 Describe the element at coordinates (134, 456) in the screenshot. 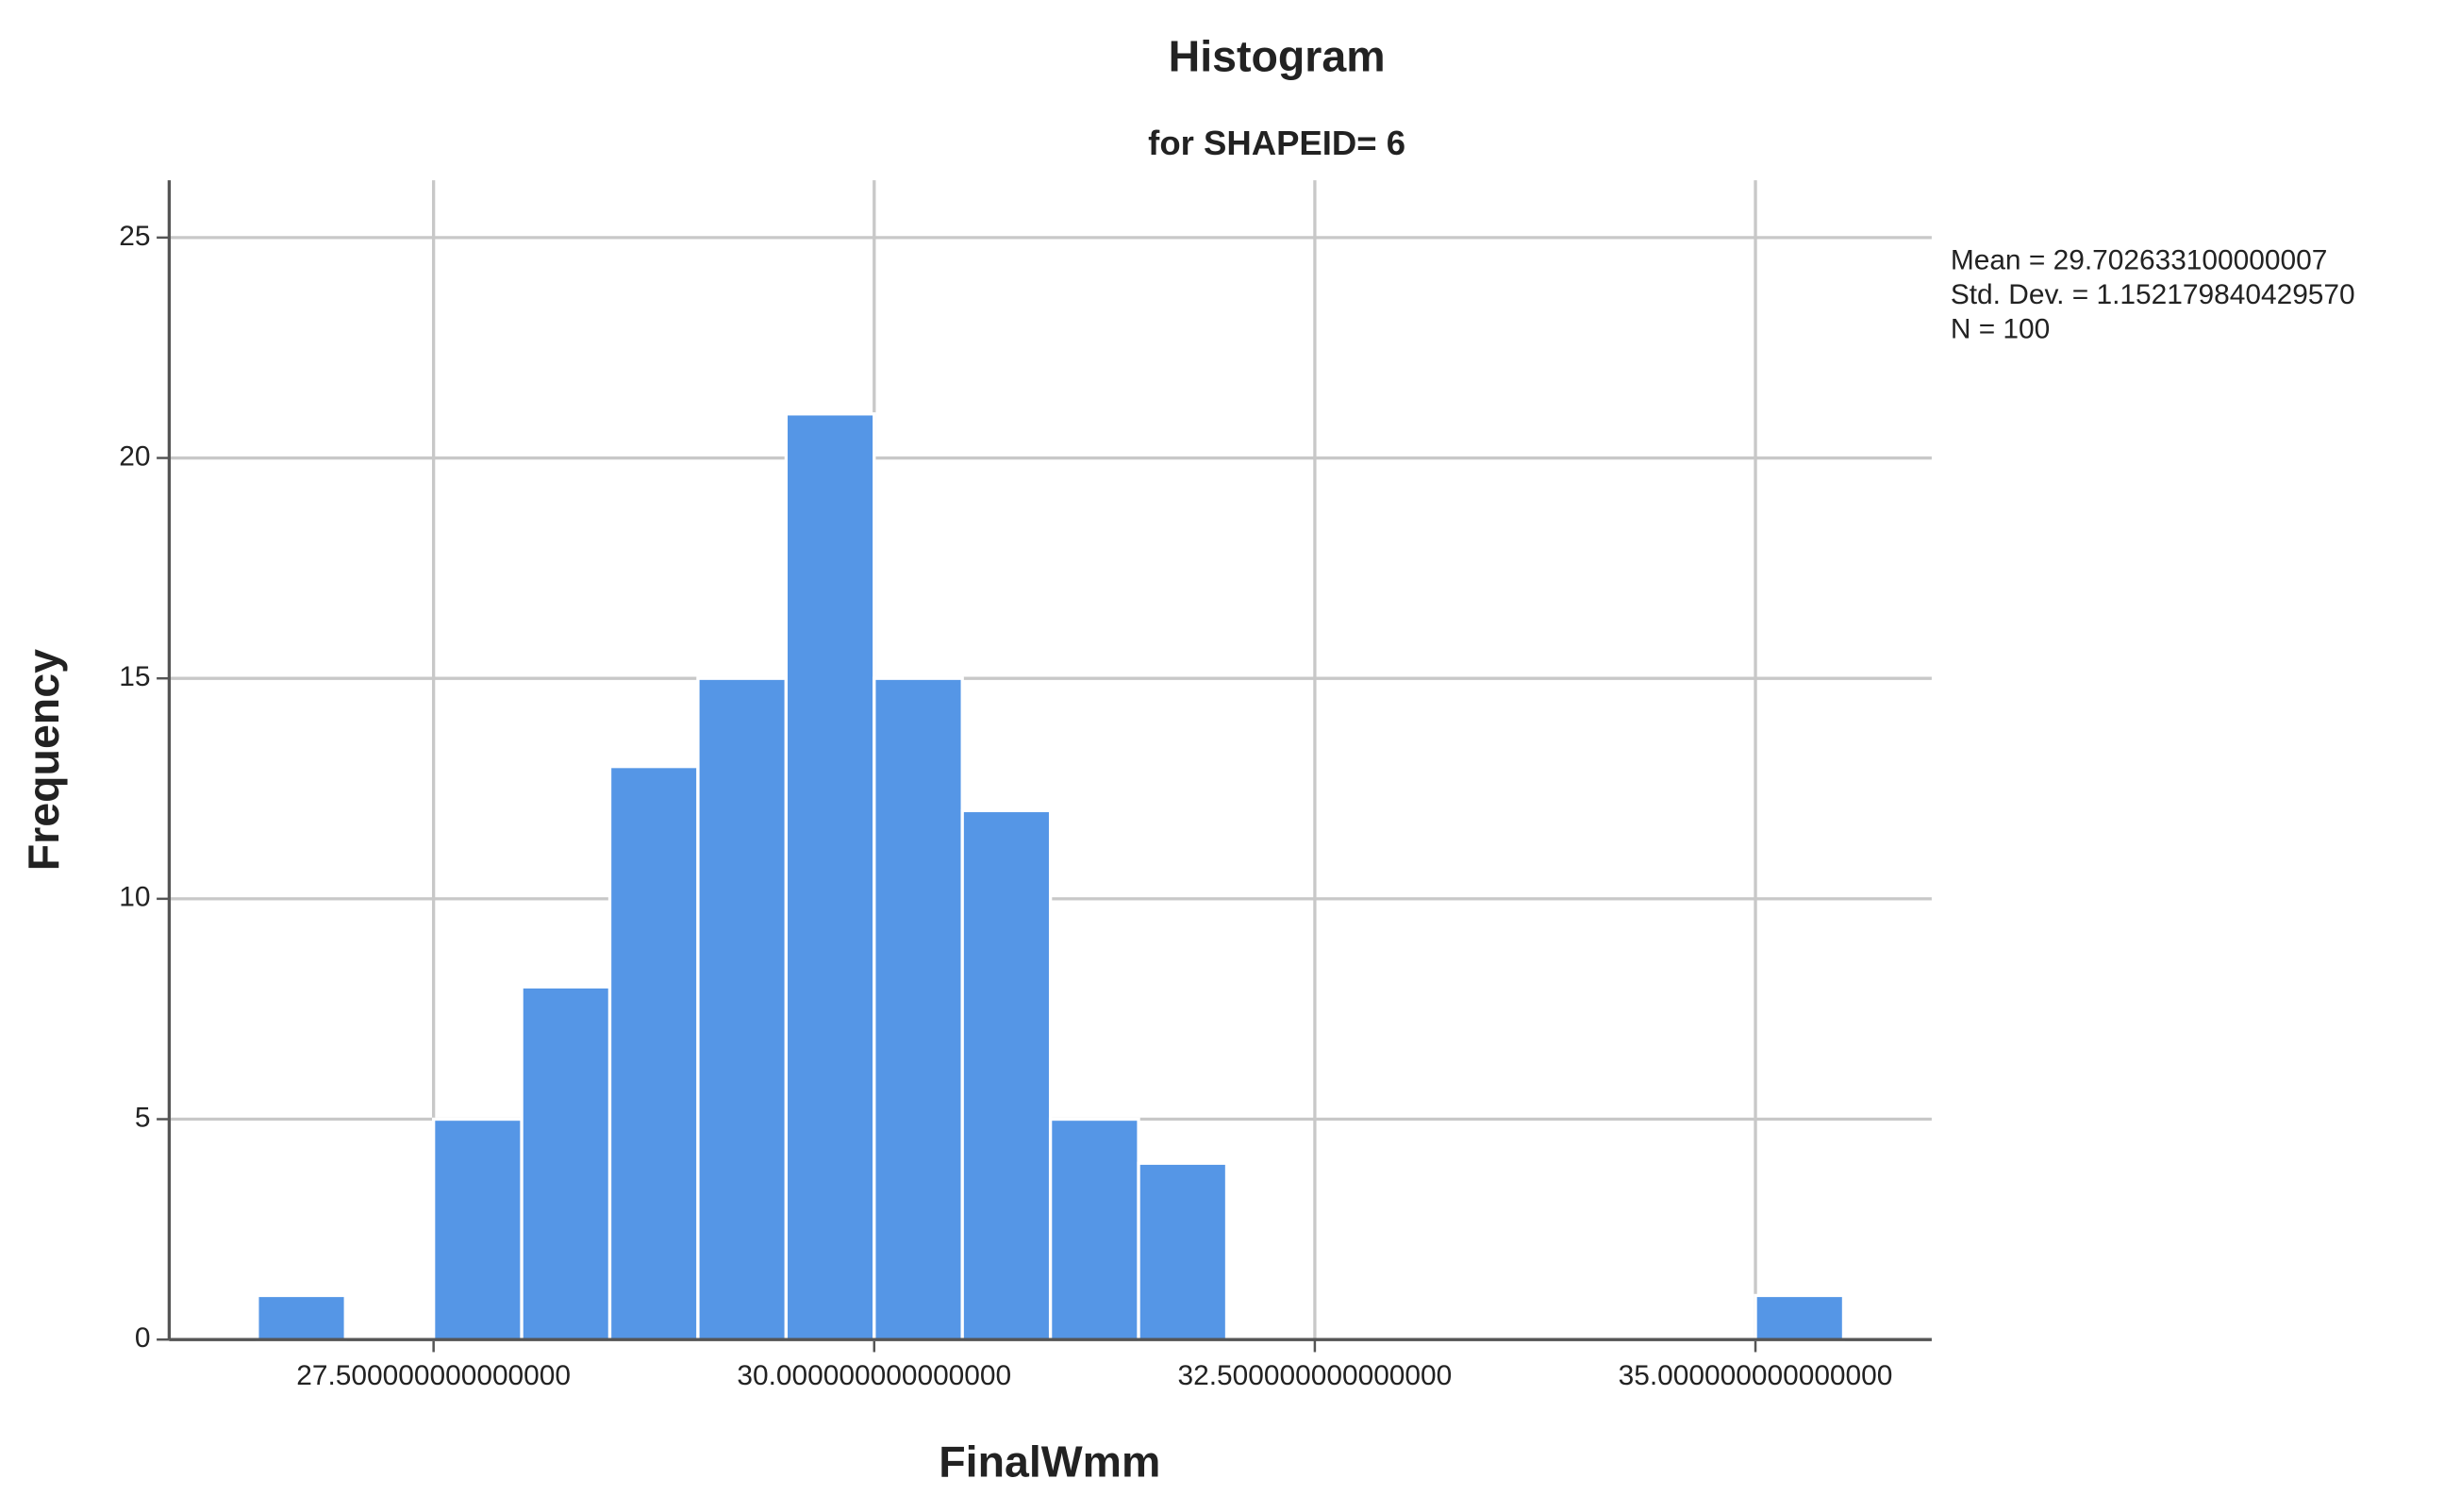

I see `y-tick-label: 20` at that location.